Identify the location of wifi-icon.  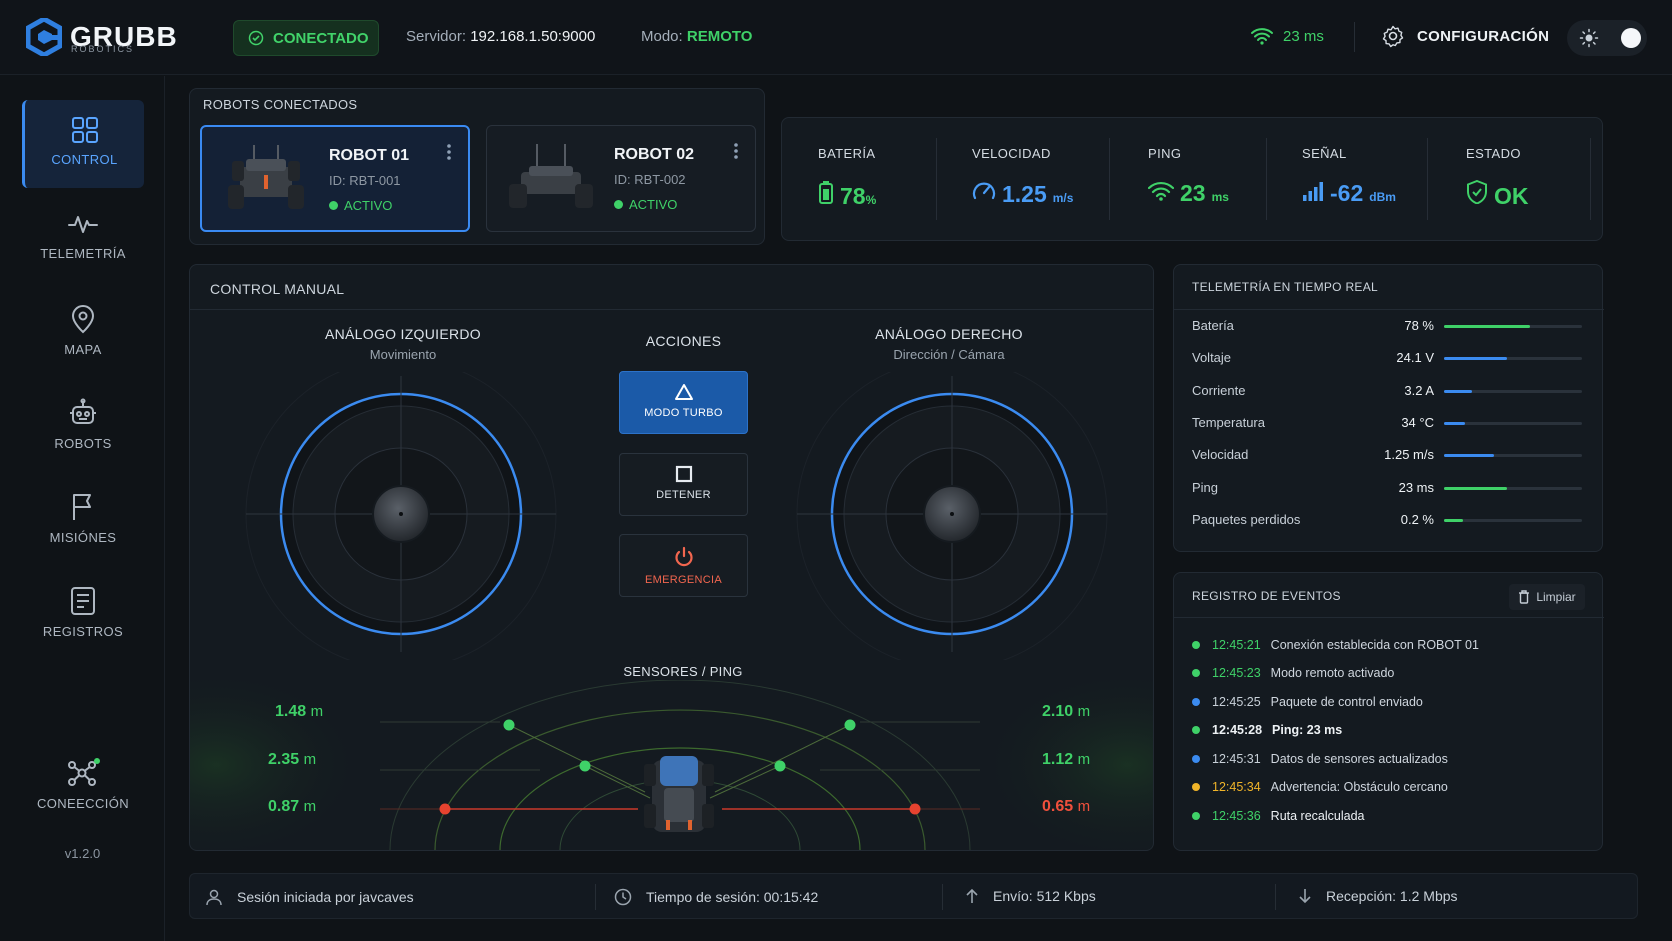
(1262, 36).